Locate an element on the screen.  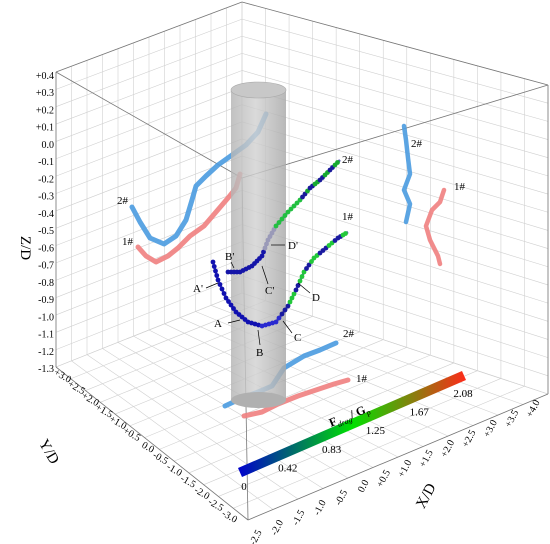
colorbar-tick-label: 0.83 is located at coordinates (332, 450).